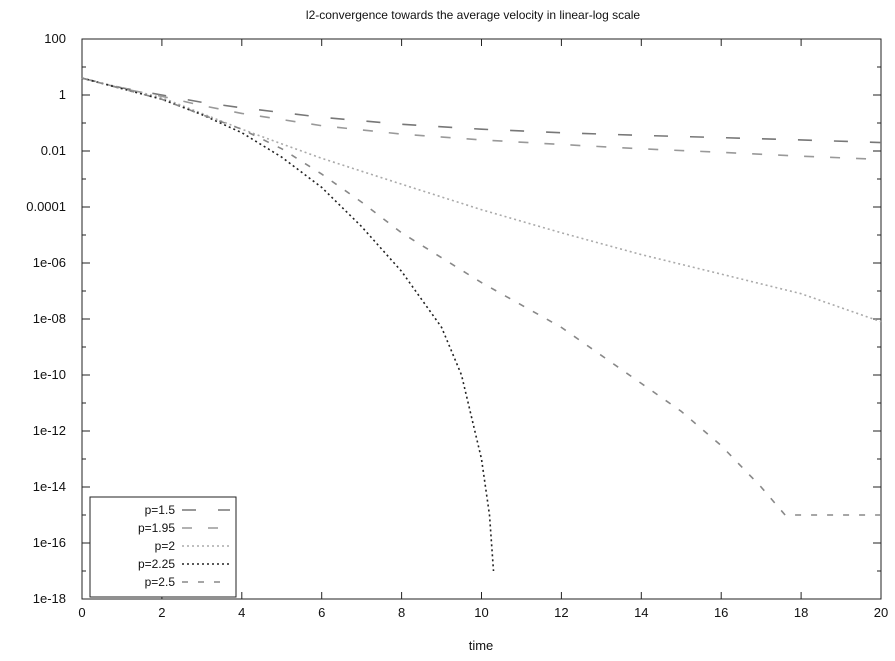 Image resolution: width=895 pixels, height=661 pixels. Describe the element at coordinates (49, 598) in the screenshot. I see `y-tick-label: 1e-18` at that location.